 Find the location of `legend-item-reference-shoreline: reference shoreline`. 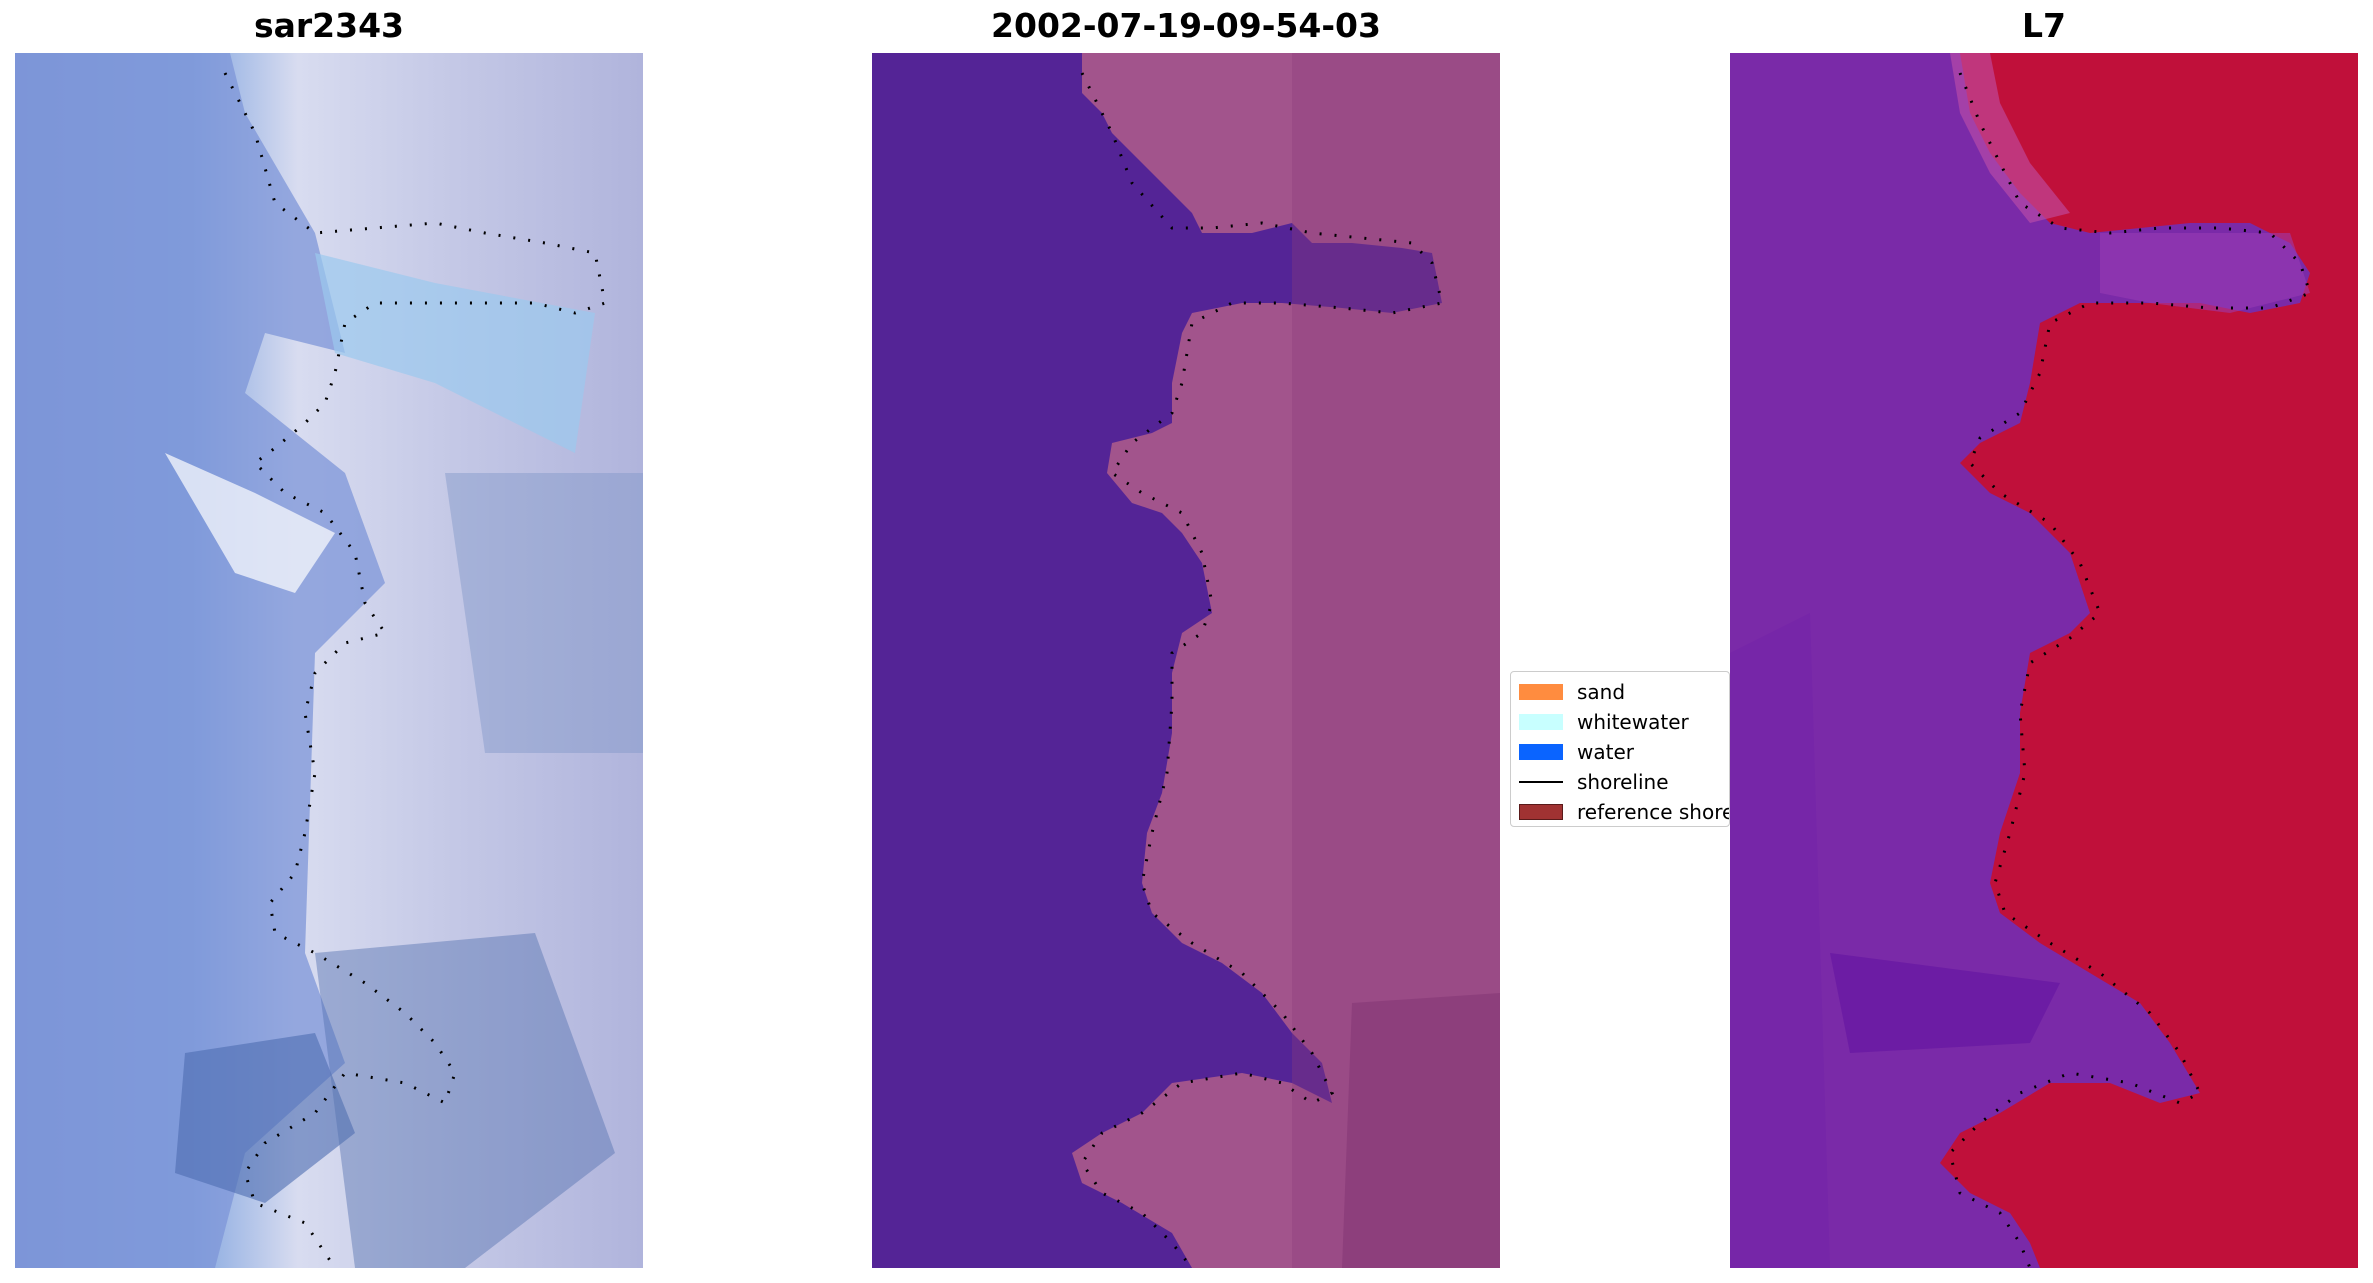

legend-item-reference-shoreline: reference shoreline is located at coordinates (1624, 812).